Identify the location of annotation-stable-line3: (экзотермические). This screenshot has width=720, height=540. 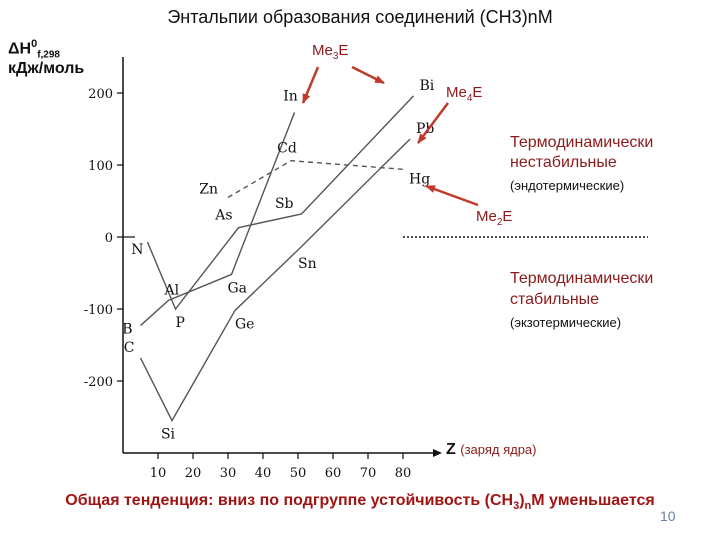
(566, 322).